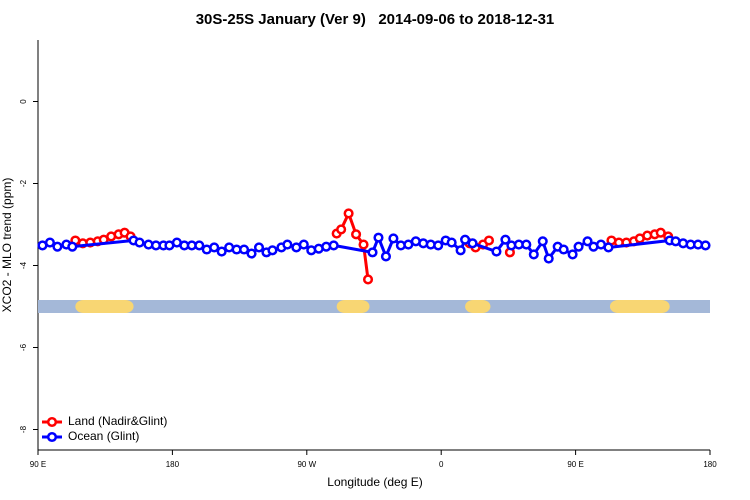 Image resolution: width=750 pixels, height=500 pixels. What do you see at coordinates (7, 245) in the screenshot?
I see `y-axis-label: XCO2 - MLO trend (ppm)` at bounding box center [7, 245].